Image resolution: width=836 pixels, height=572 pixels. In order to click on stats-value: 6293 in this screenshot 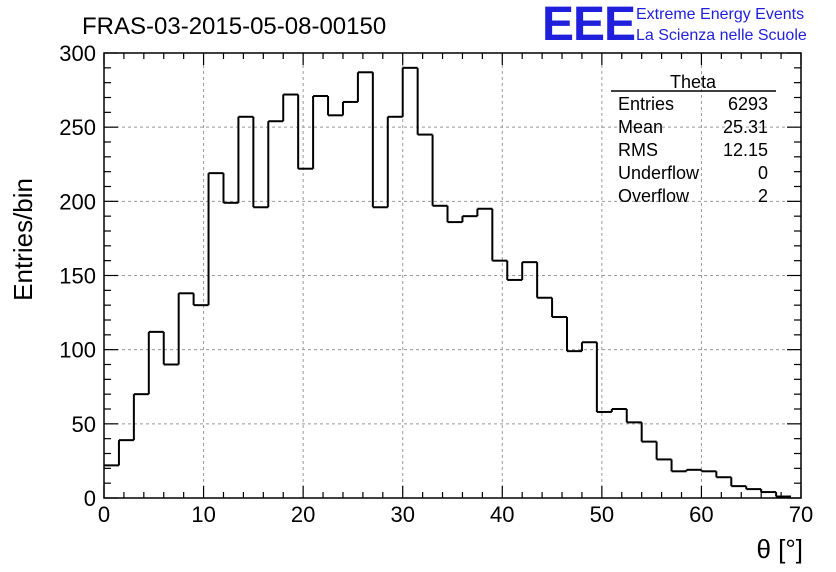, I will do `click(748, 104)`.